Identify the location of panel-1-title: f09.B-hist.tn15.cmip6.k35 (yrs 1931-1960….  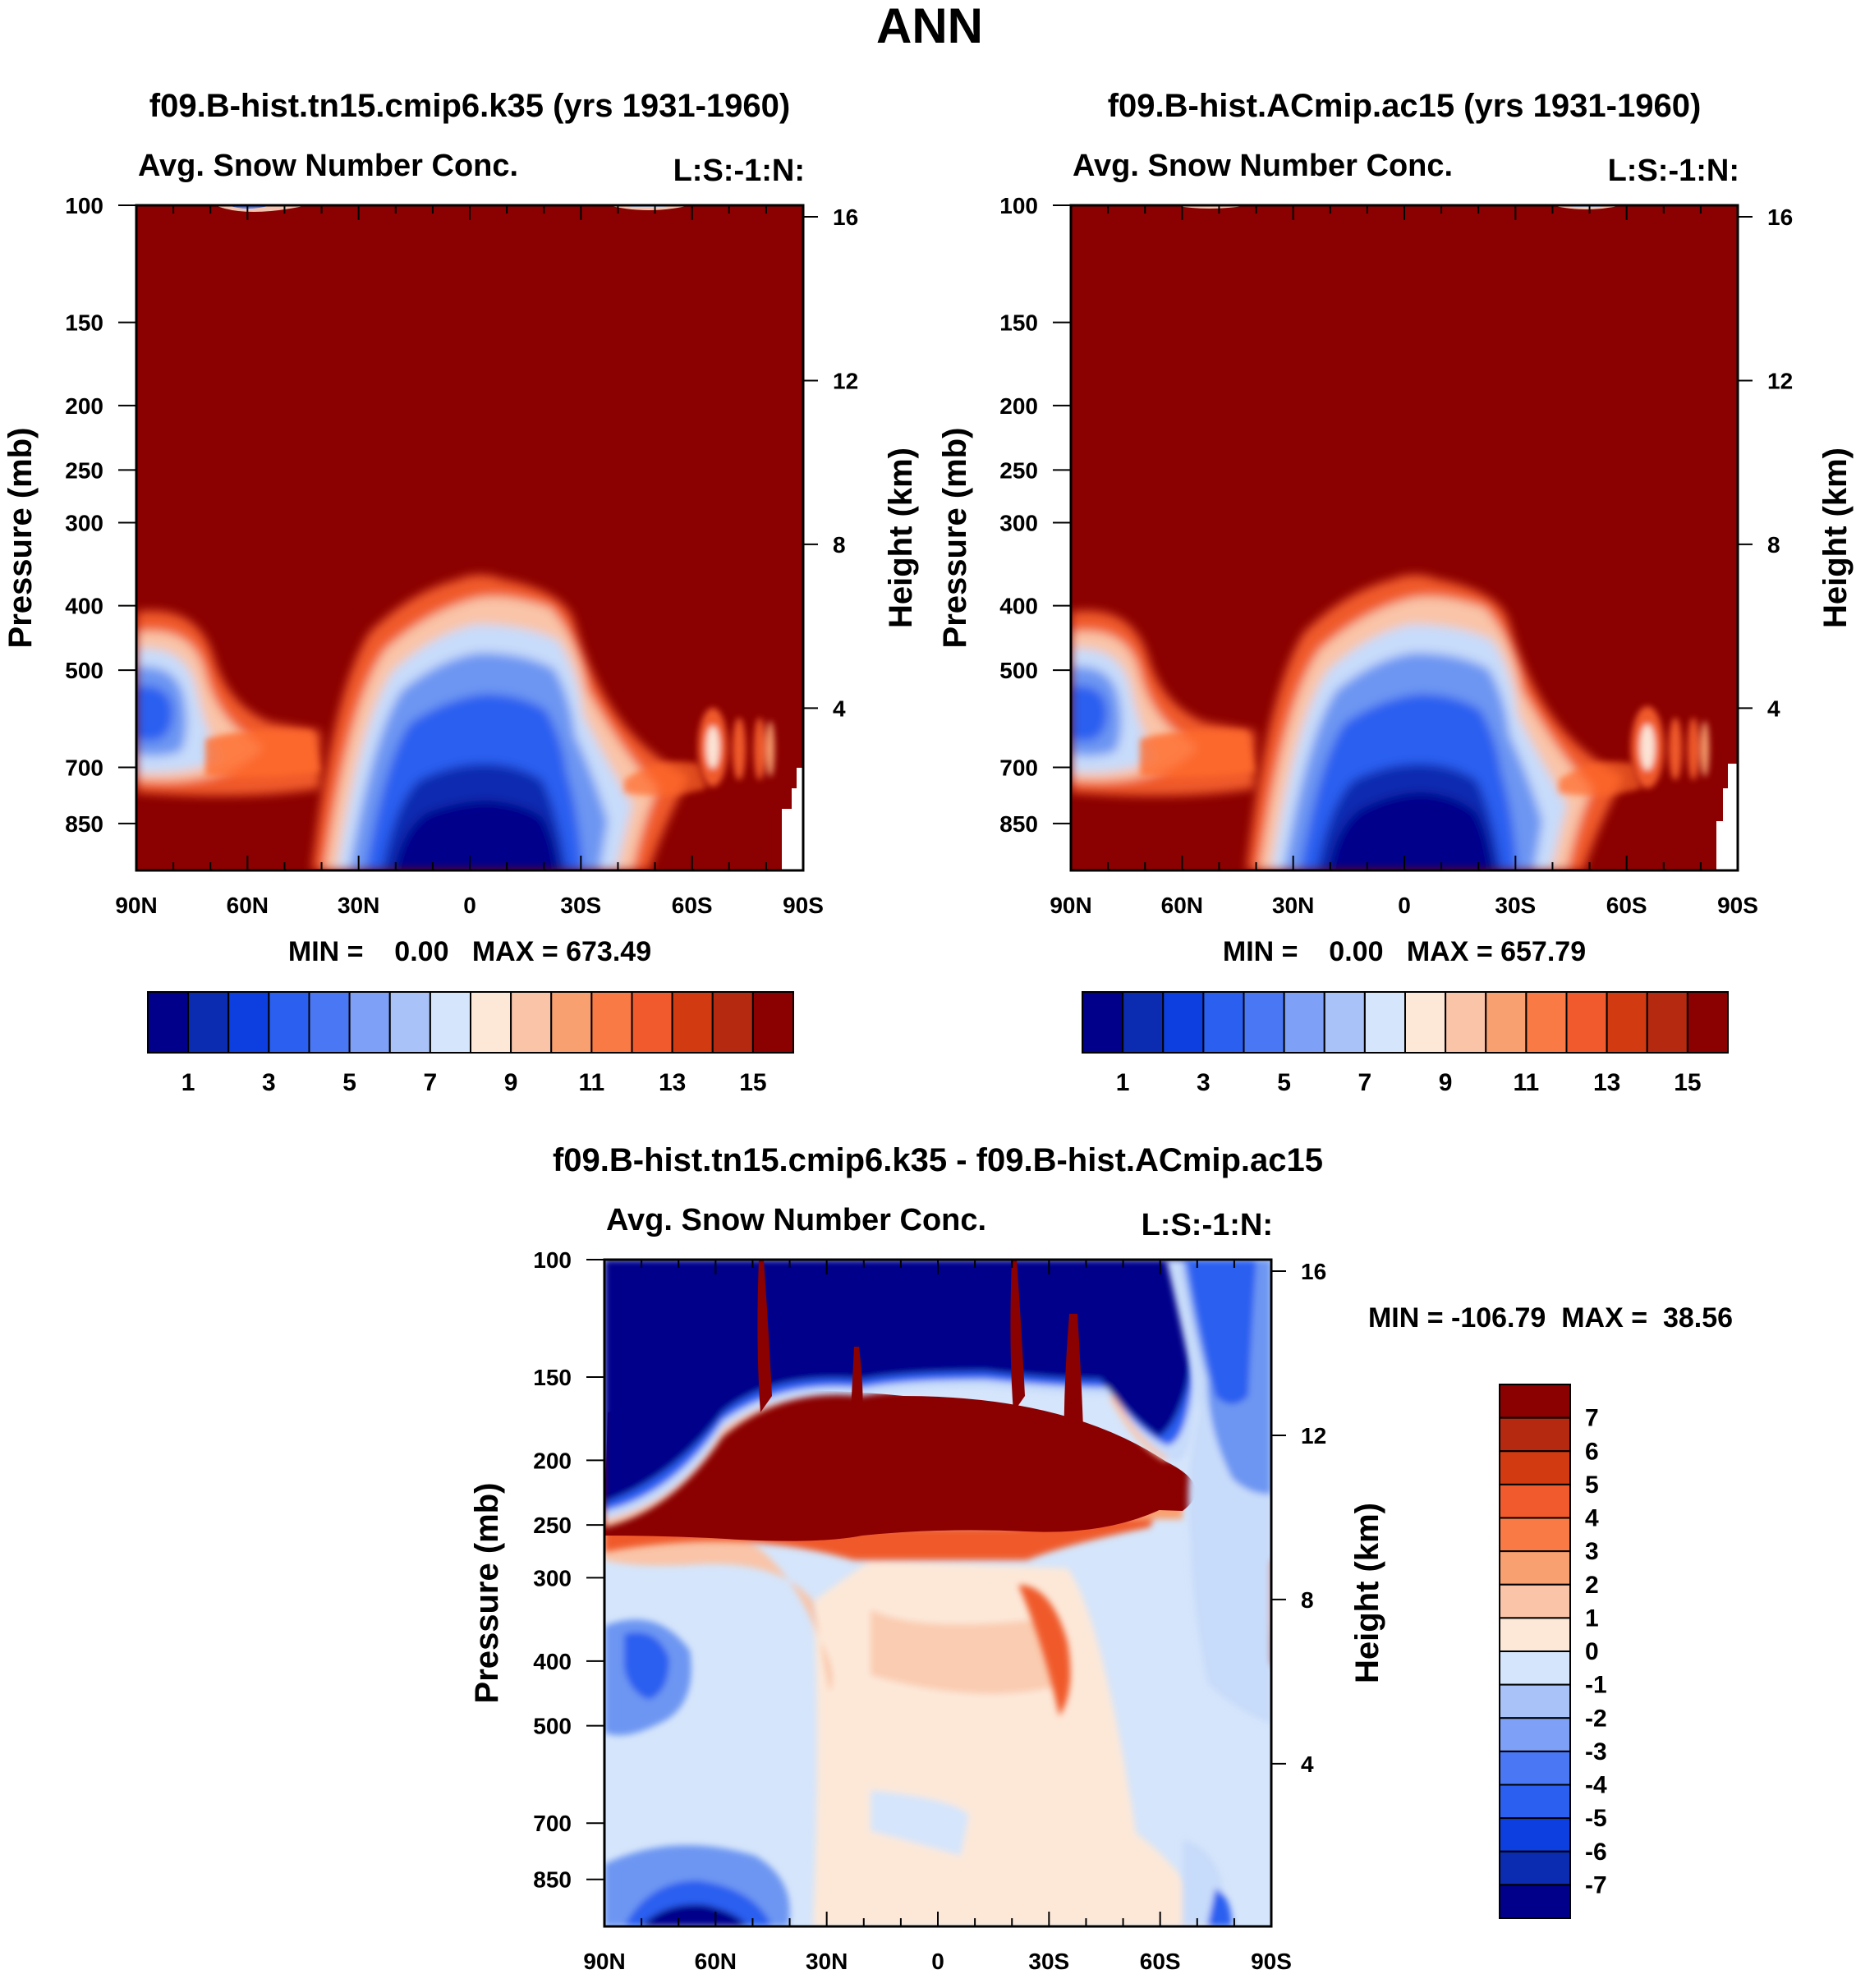
(469, 106).